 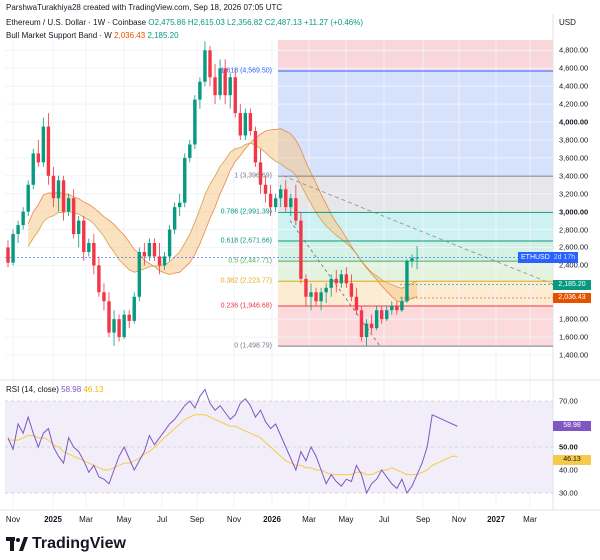 I want to click on price-tick-label: 4,600.00, so click(x=574, y=68).